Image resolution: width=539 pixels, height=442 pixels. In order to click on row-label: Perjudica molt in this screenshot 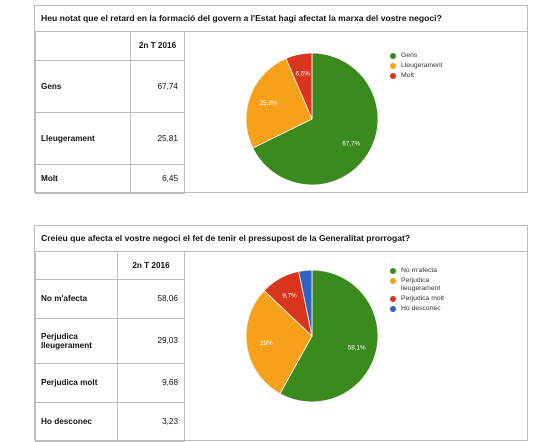, I will do `click(76, 383)`.